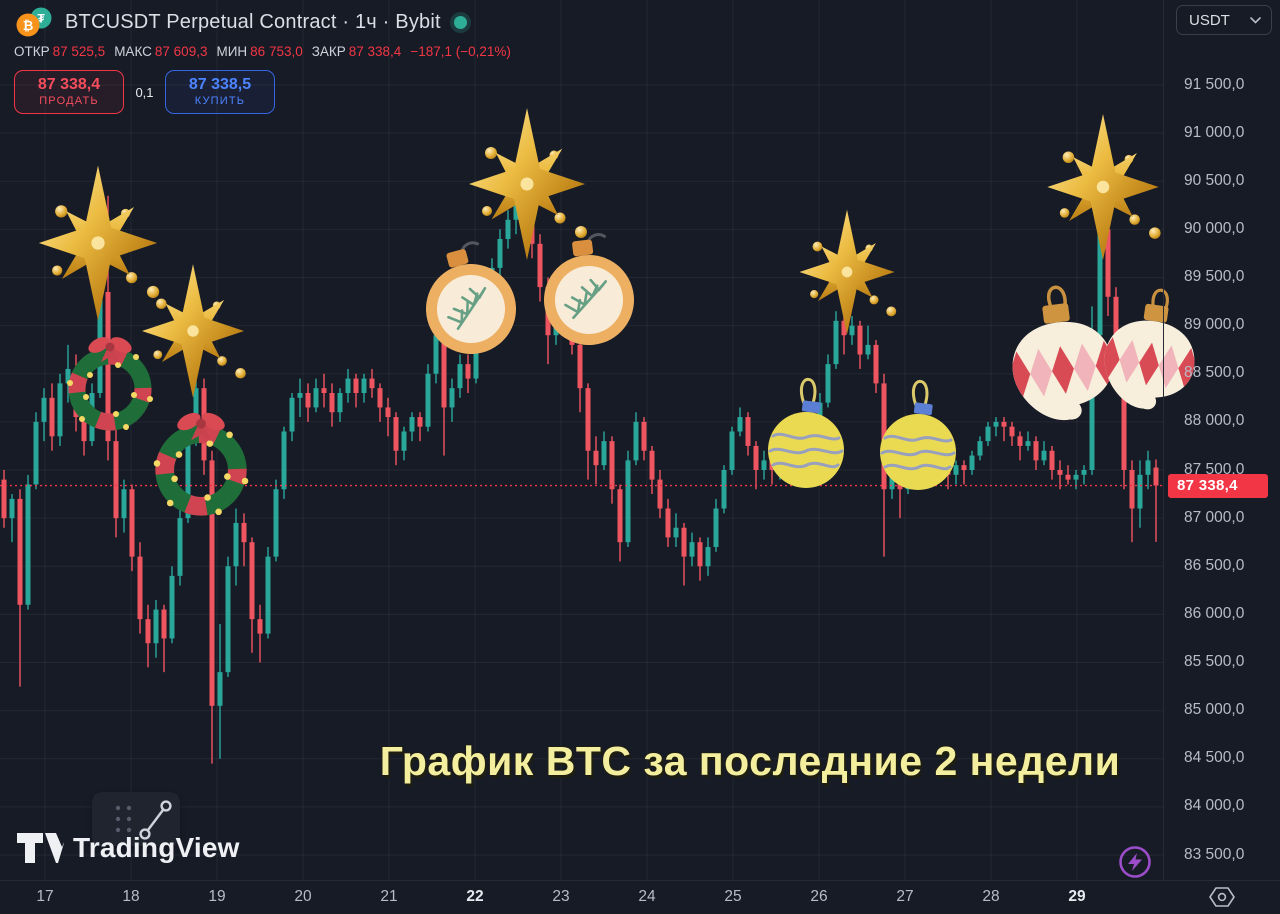 The image size is (1280, 914). What do you see at coordinates (905, 896) in the screenshot?
I see `time-axis-label: 27` at bounding box center [905, 896].